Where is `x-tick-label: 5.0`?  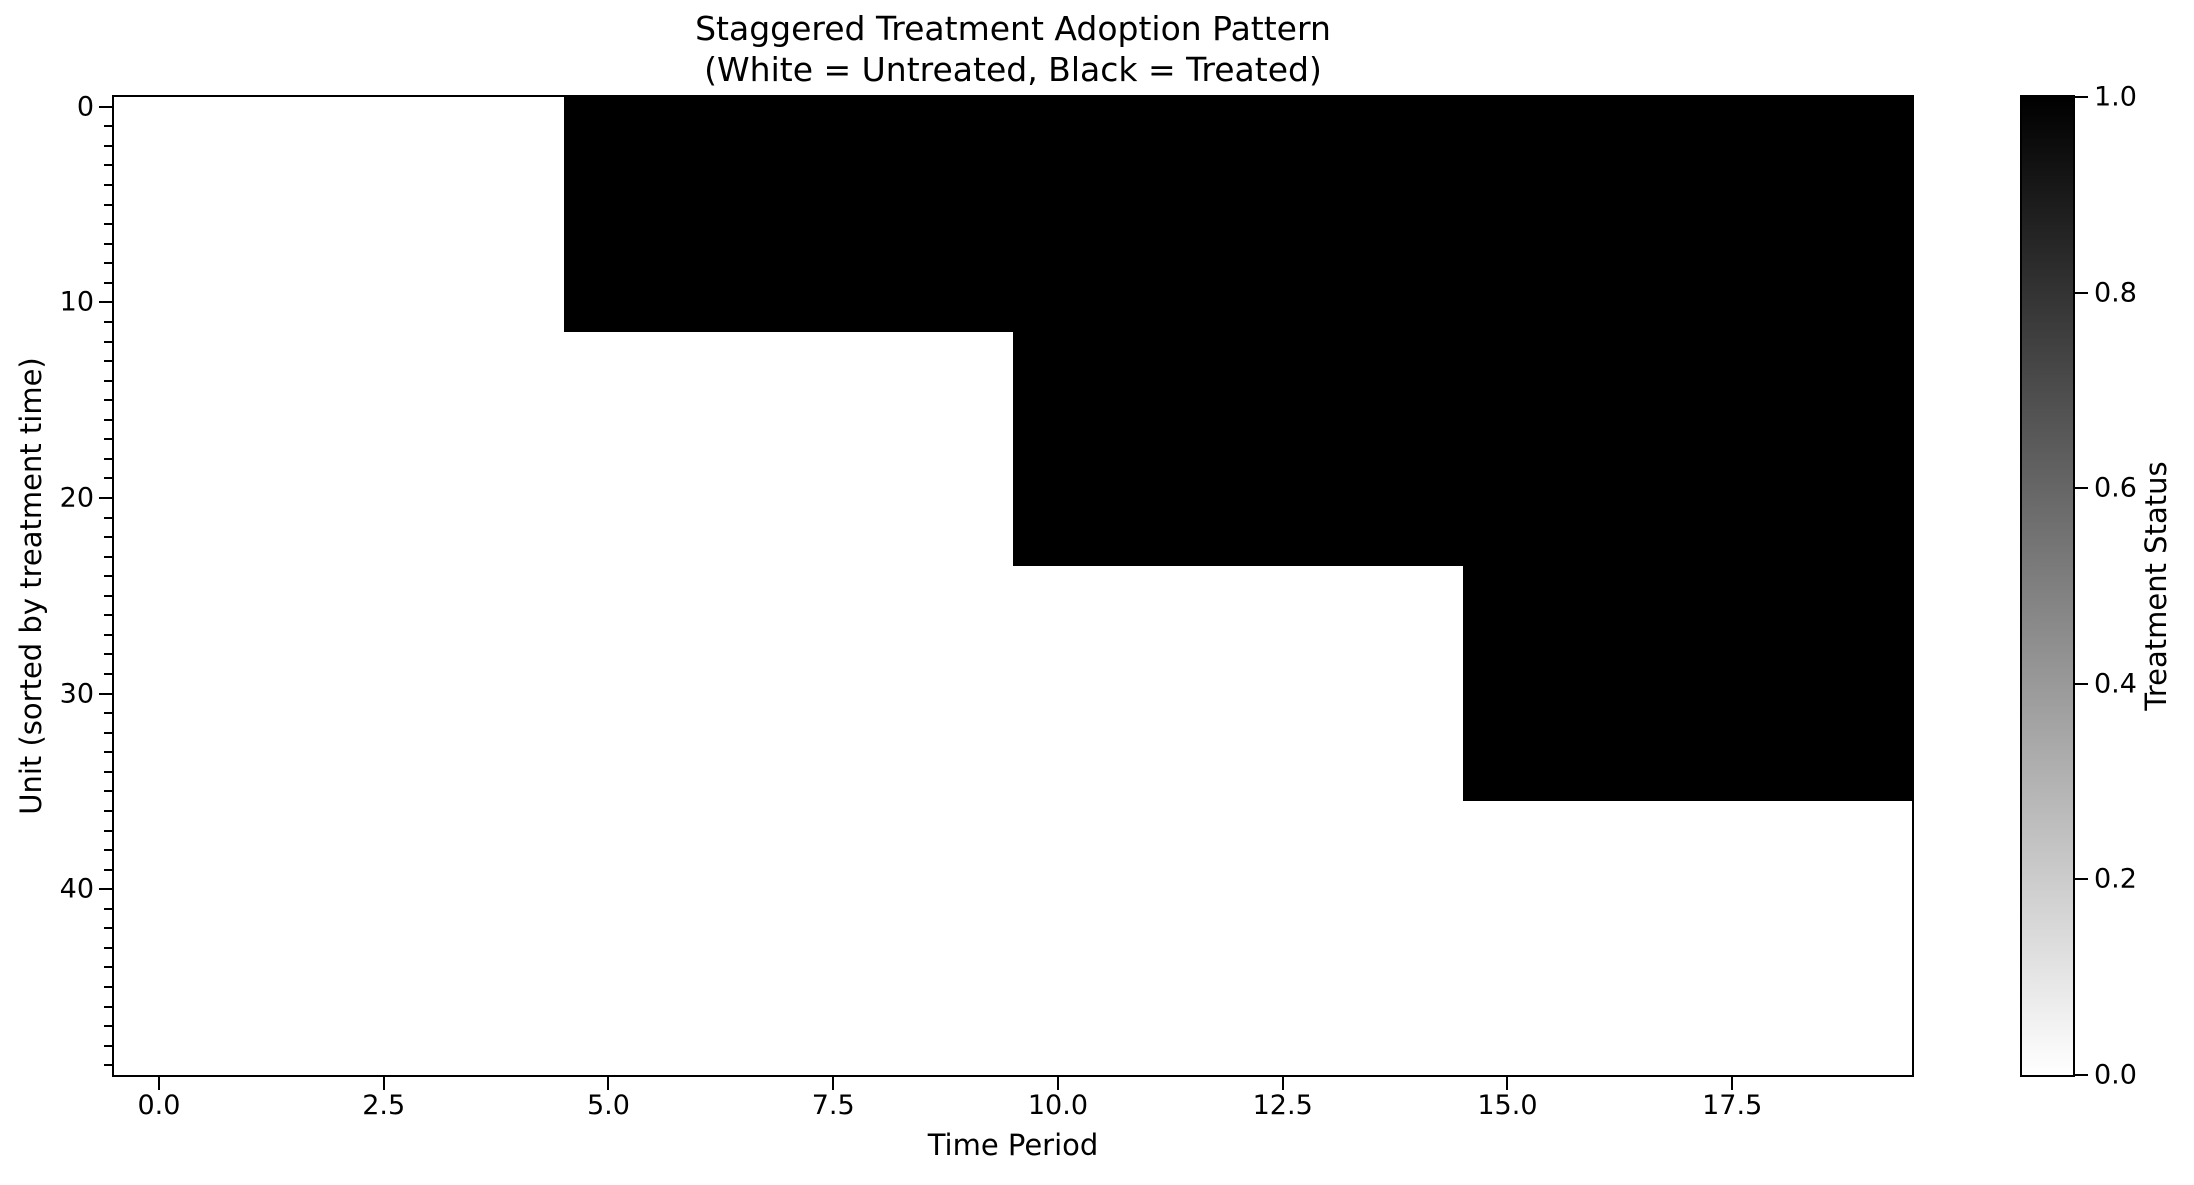
x-tick-label: 5.0 is located at coordinates (608, 1105).